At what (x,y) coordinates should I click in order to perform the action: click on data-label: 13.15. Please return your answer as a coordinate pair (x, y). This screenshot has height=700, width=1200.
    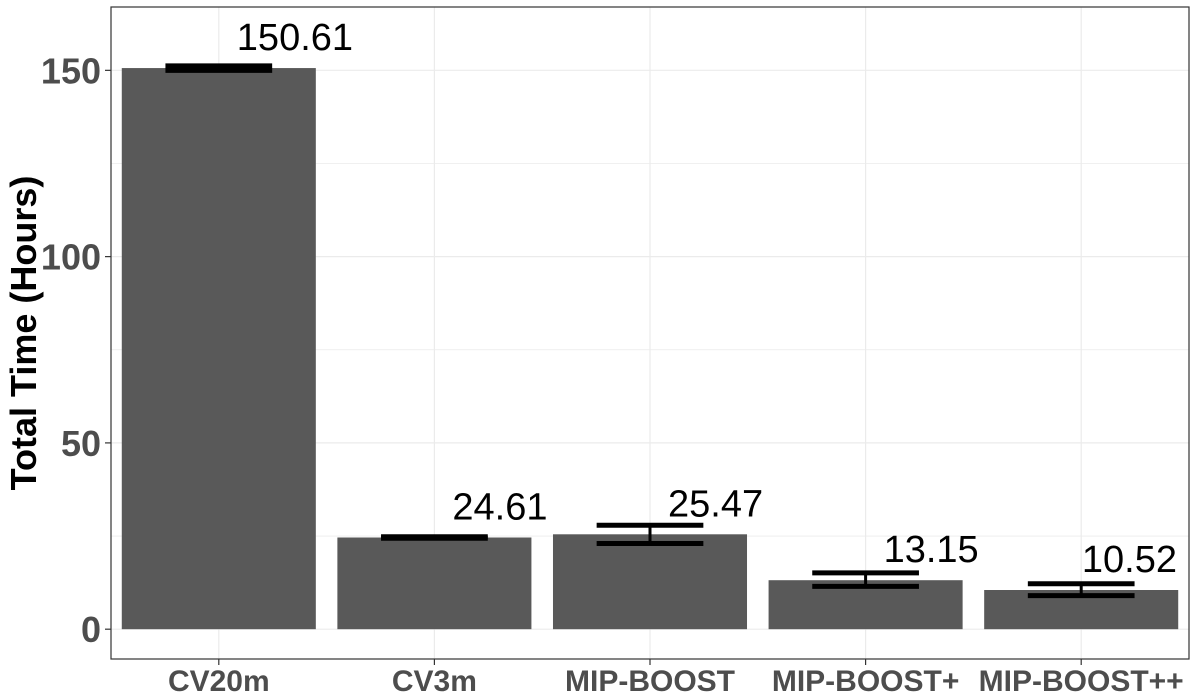
    Looking at the image, I should click on (931, 550).